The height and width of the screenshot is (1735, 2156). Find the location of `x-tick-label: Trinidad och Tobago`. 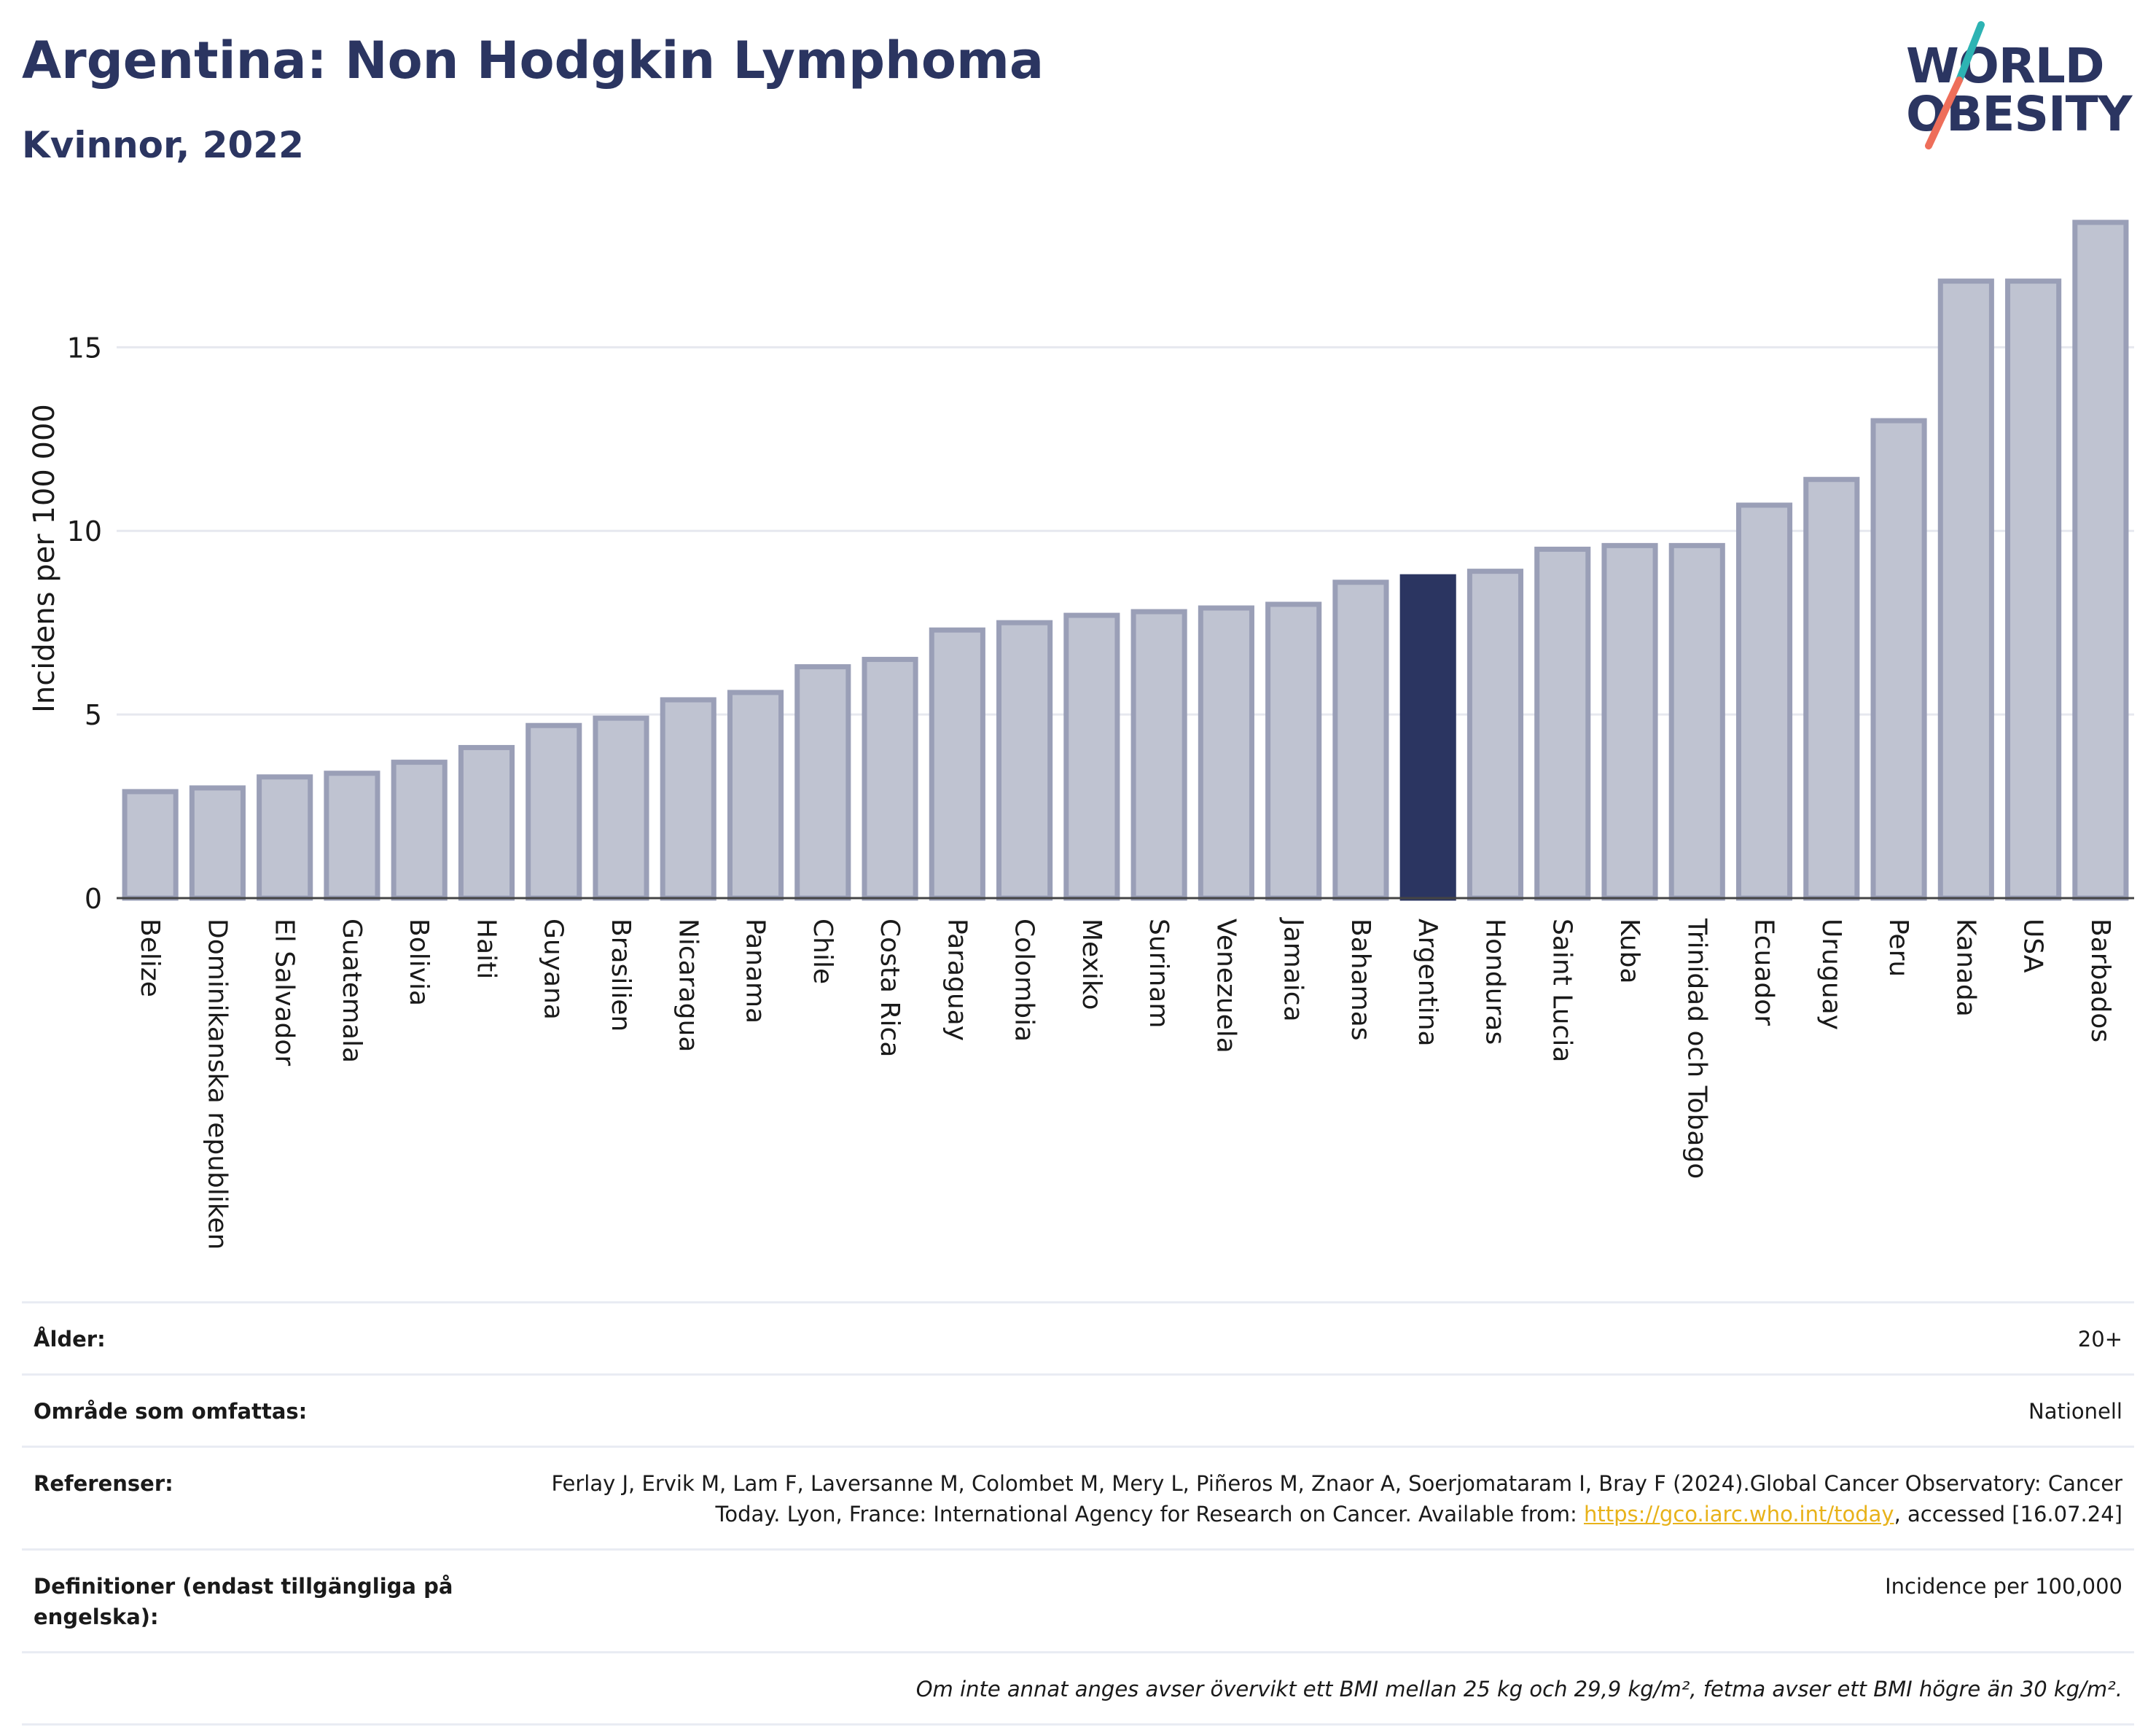

x-tick-label: Trinidad och Tobago is located at coordinates (1697, 1048).